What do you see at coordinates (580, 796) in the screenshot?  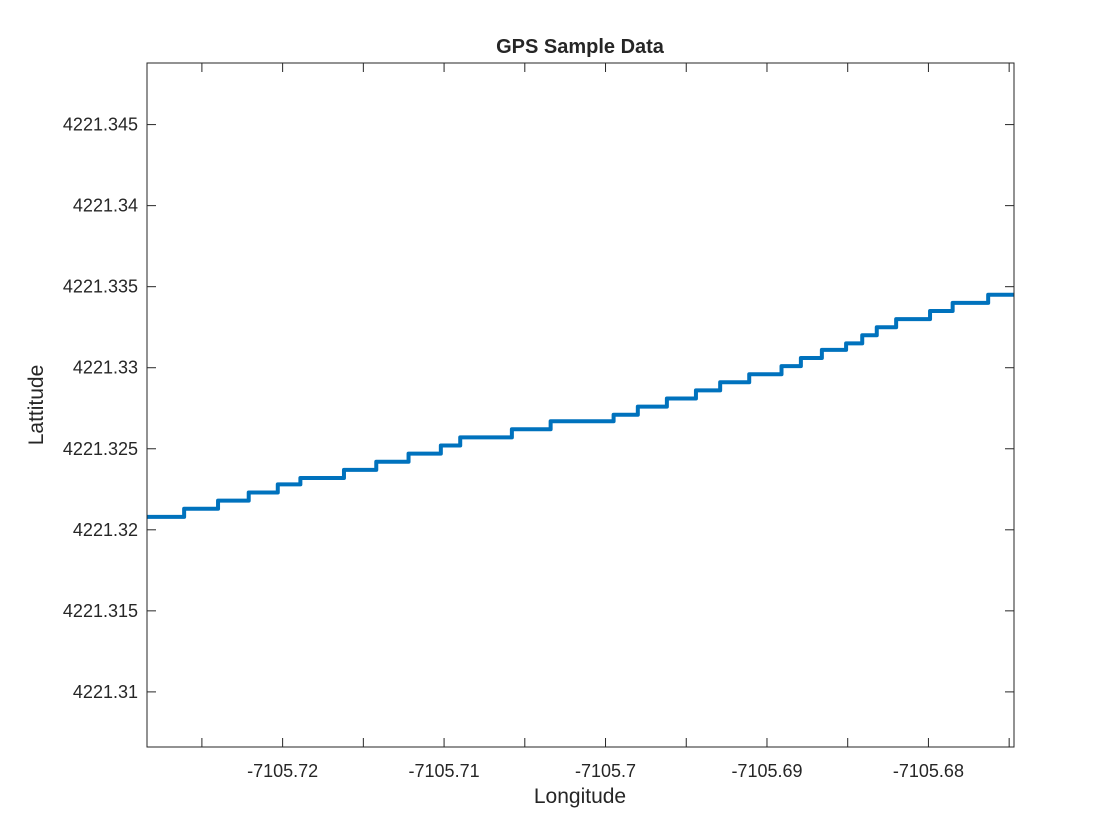 I see `x-axis-label: Longitude` at bounding box center [580, 796].